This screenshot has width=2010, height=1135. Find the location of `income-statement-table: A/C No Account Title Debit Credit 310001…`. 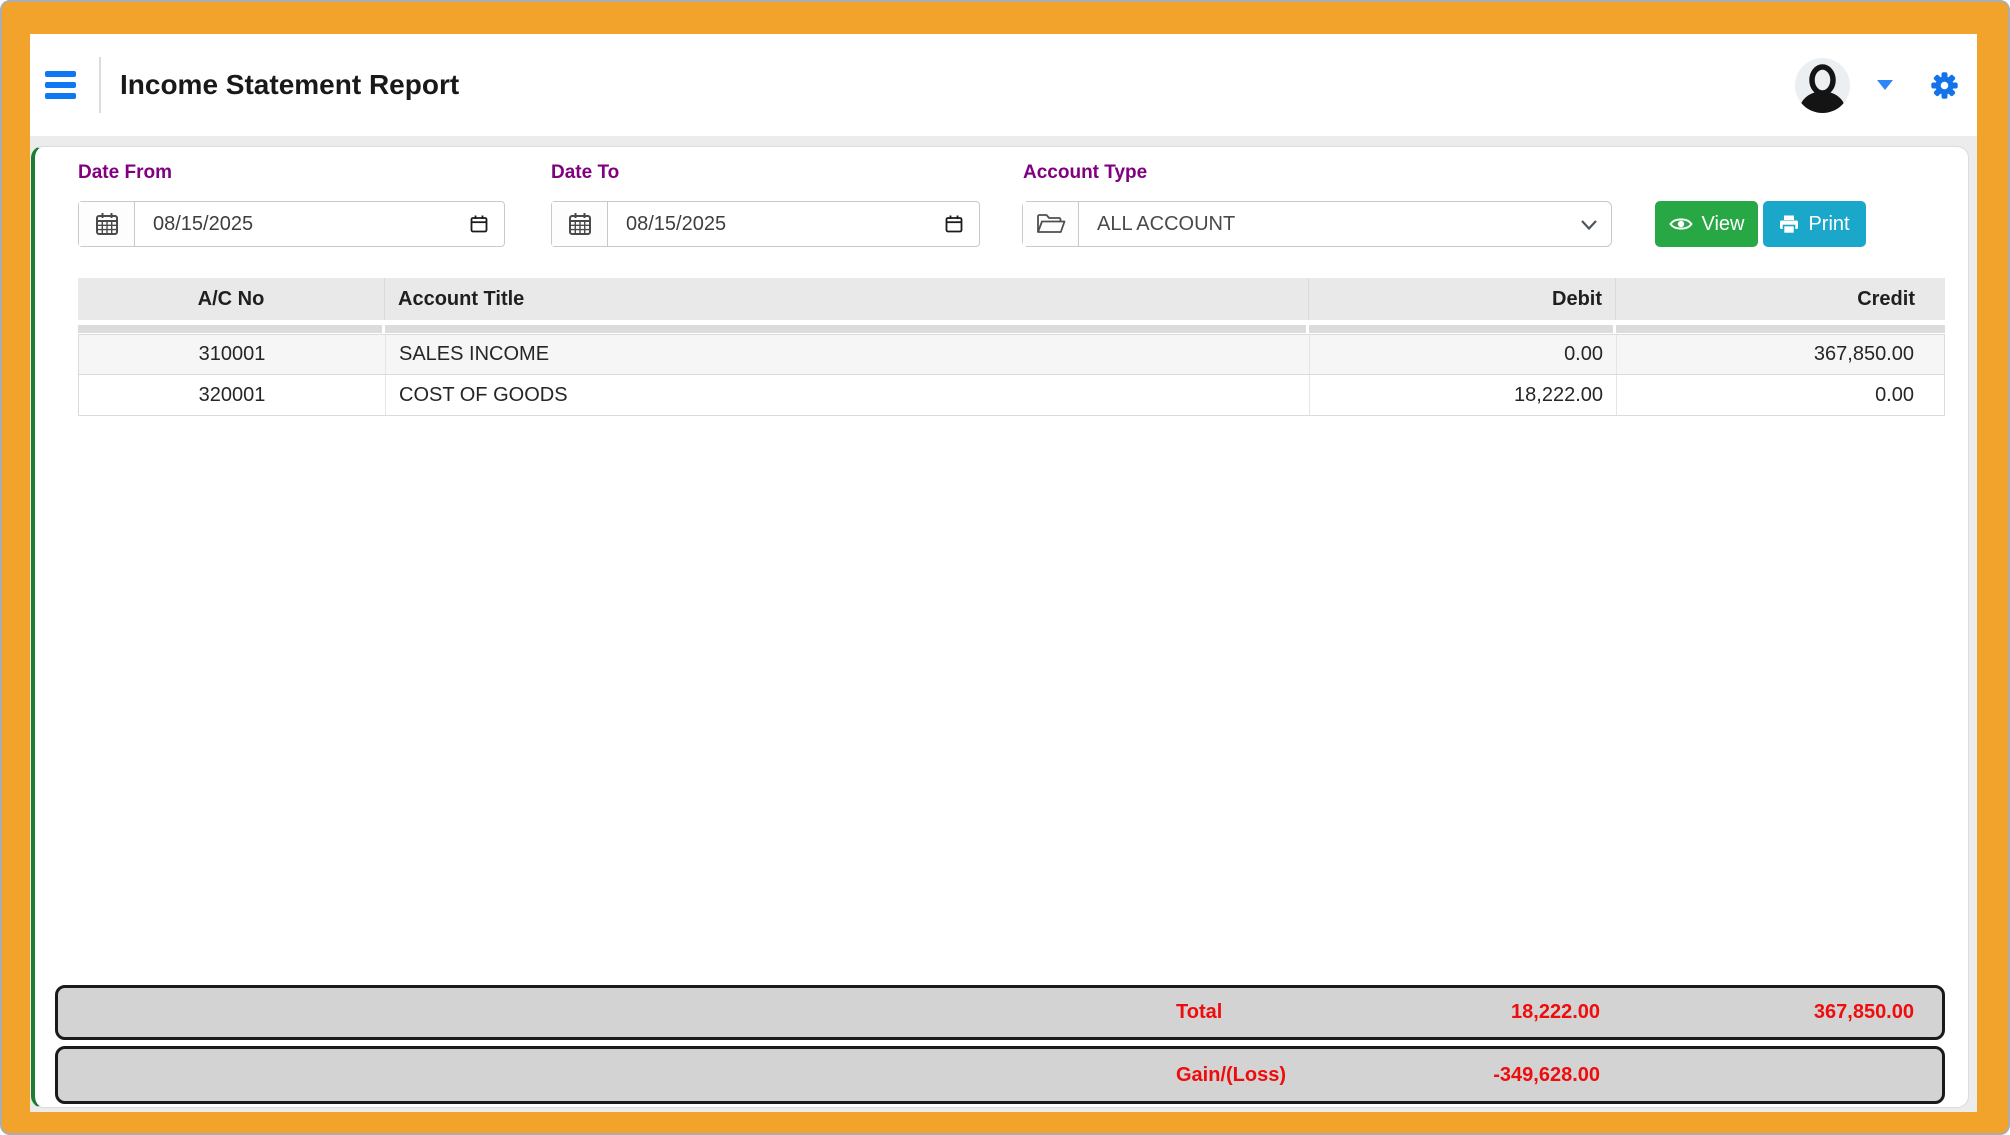

income-statement-table: A/C No Account Title Debit Credit 310001… is located at coordinates (1011, 347).